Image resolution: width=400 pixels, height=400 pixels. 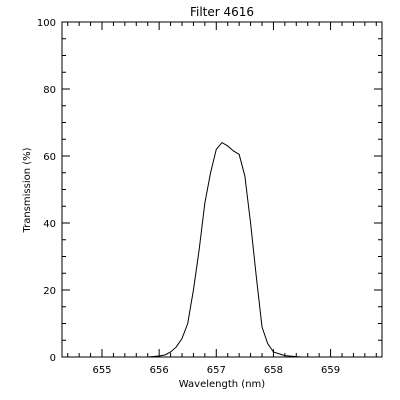 What do you see at coordinates (46, 191) in the screenshot?
I see `y-tick-labels: 0 20 40 60 80 100` at bounding box center [46, 191].